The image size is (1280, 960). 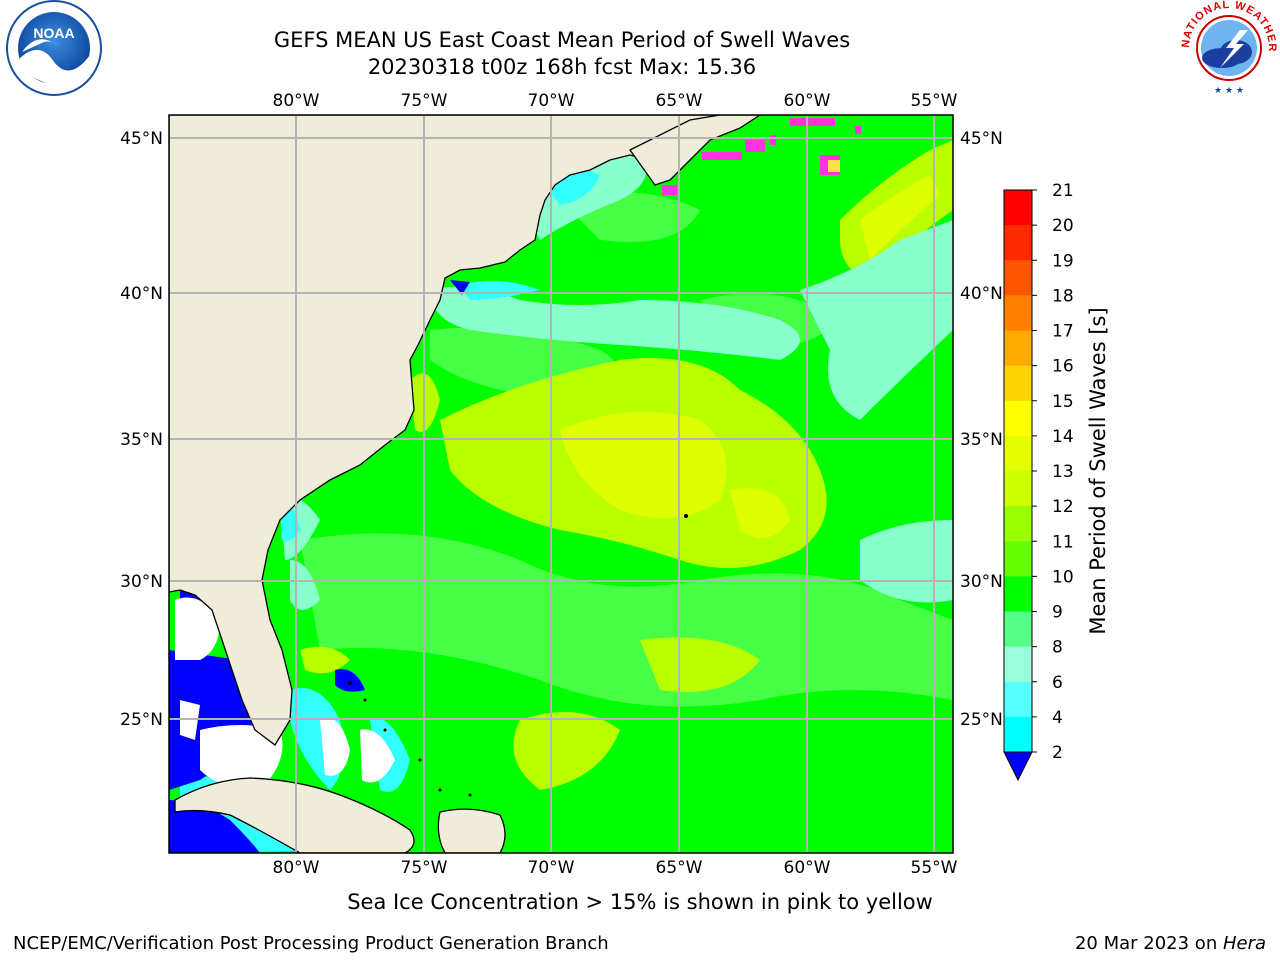 I want to click on colorbar-tick-label: 21, so click(x=1063, y=191).